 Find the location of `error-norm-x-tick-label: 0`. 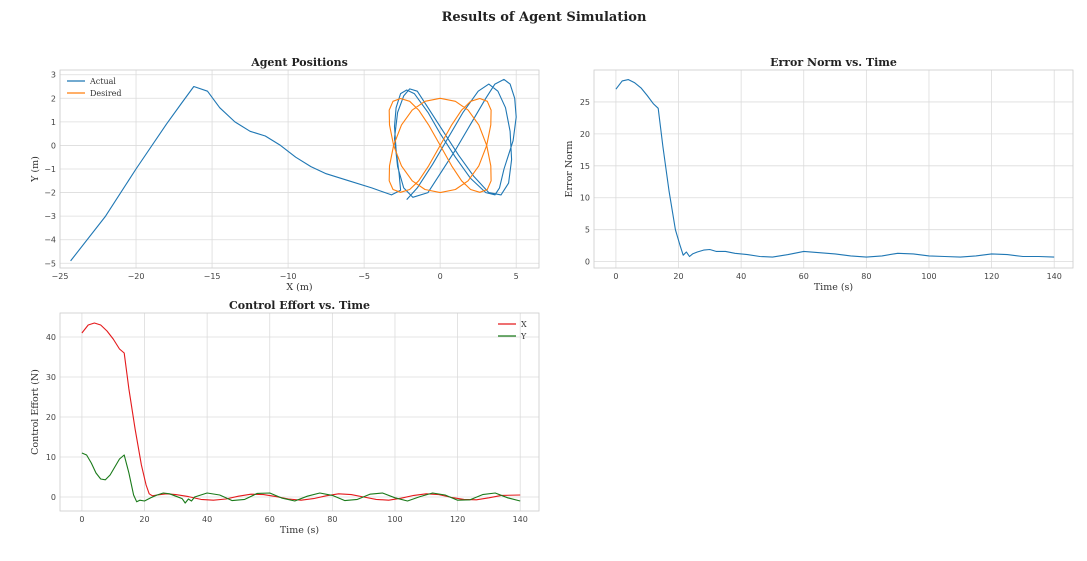

error-norm-x-tick-label: 0 is located at coordinates (615, 276).